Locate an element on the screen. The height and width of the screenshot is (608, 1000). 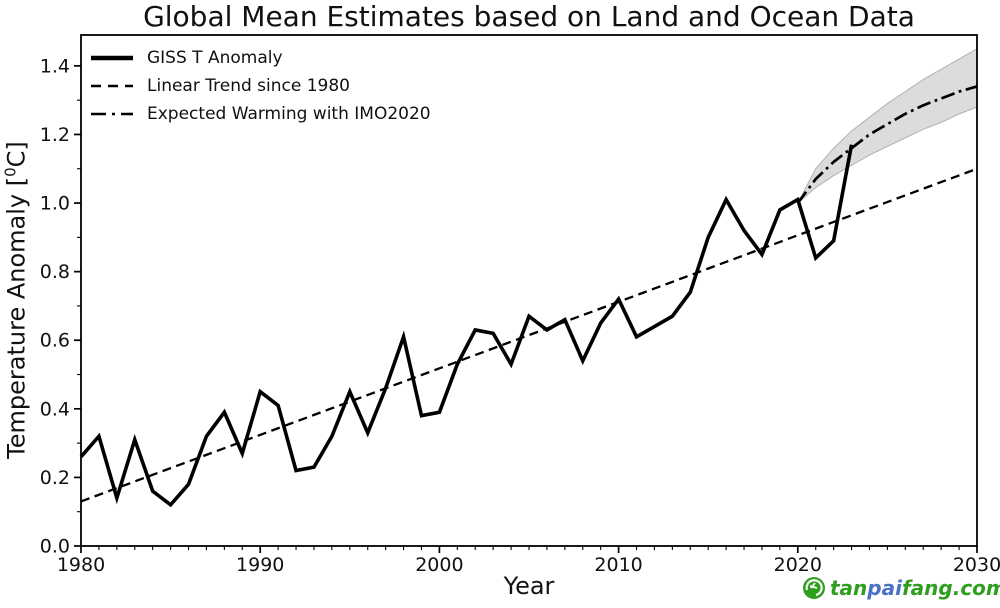
tanpaifang-logo-icon is located at coordinates (814, 588).